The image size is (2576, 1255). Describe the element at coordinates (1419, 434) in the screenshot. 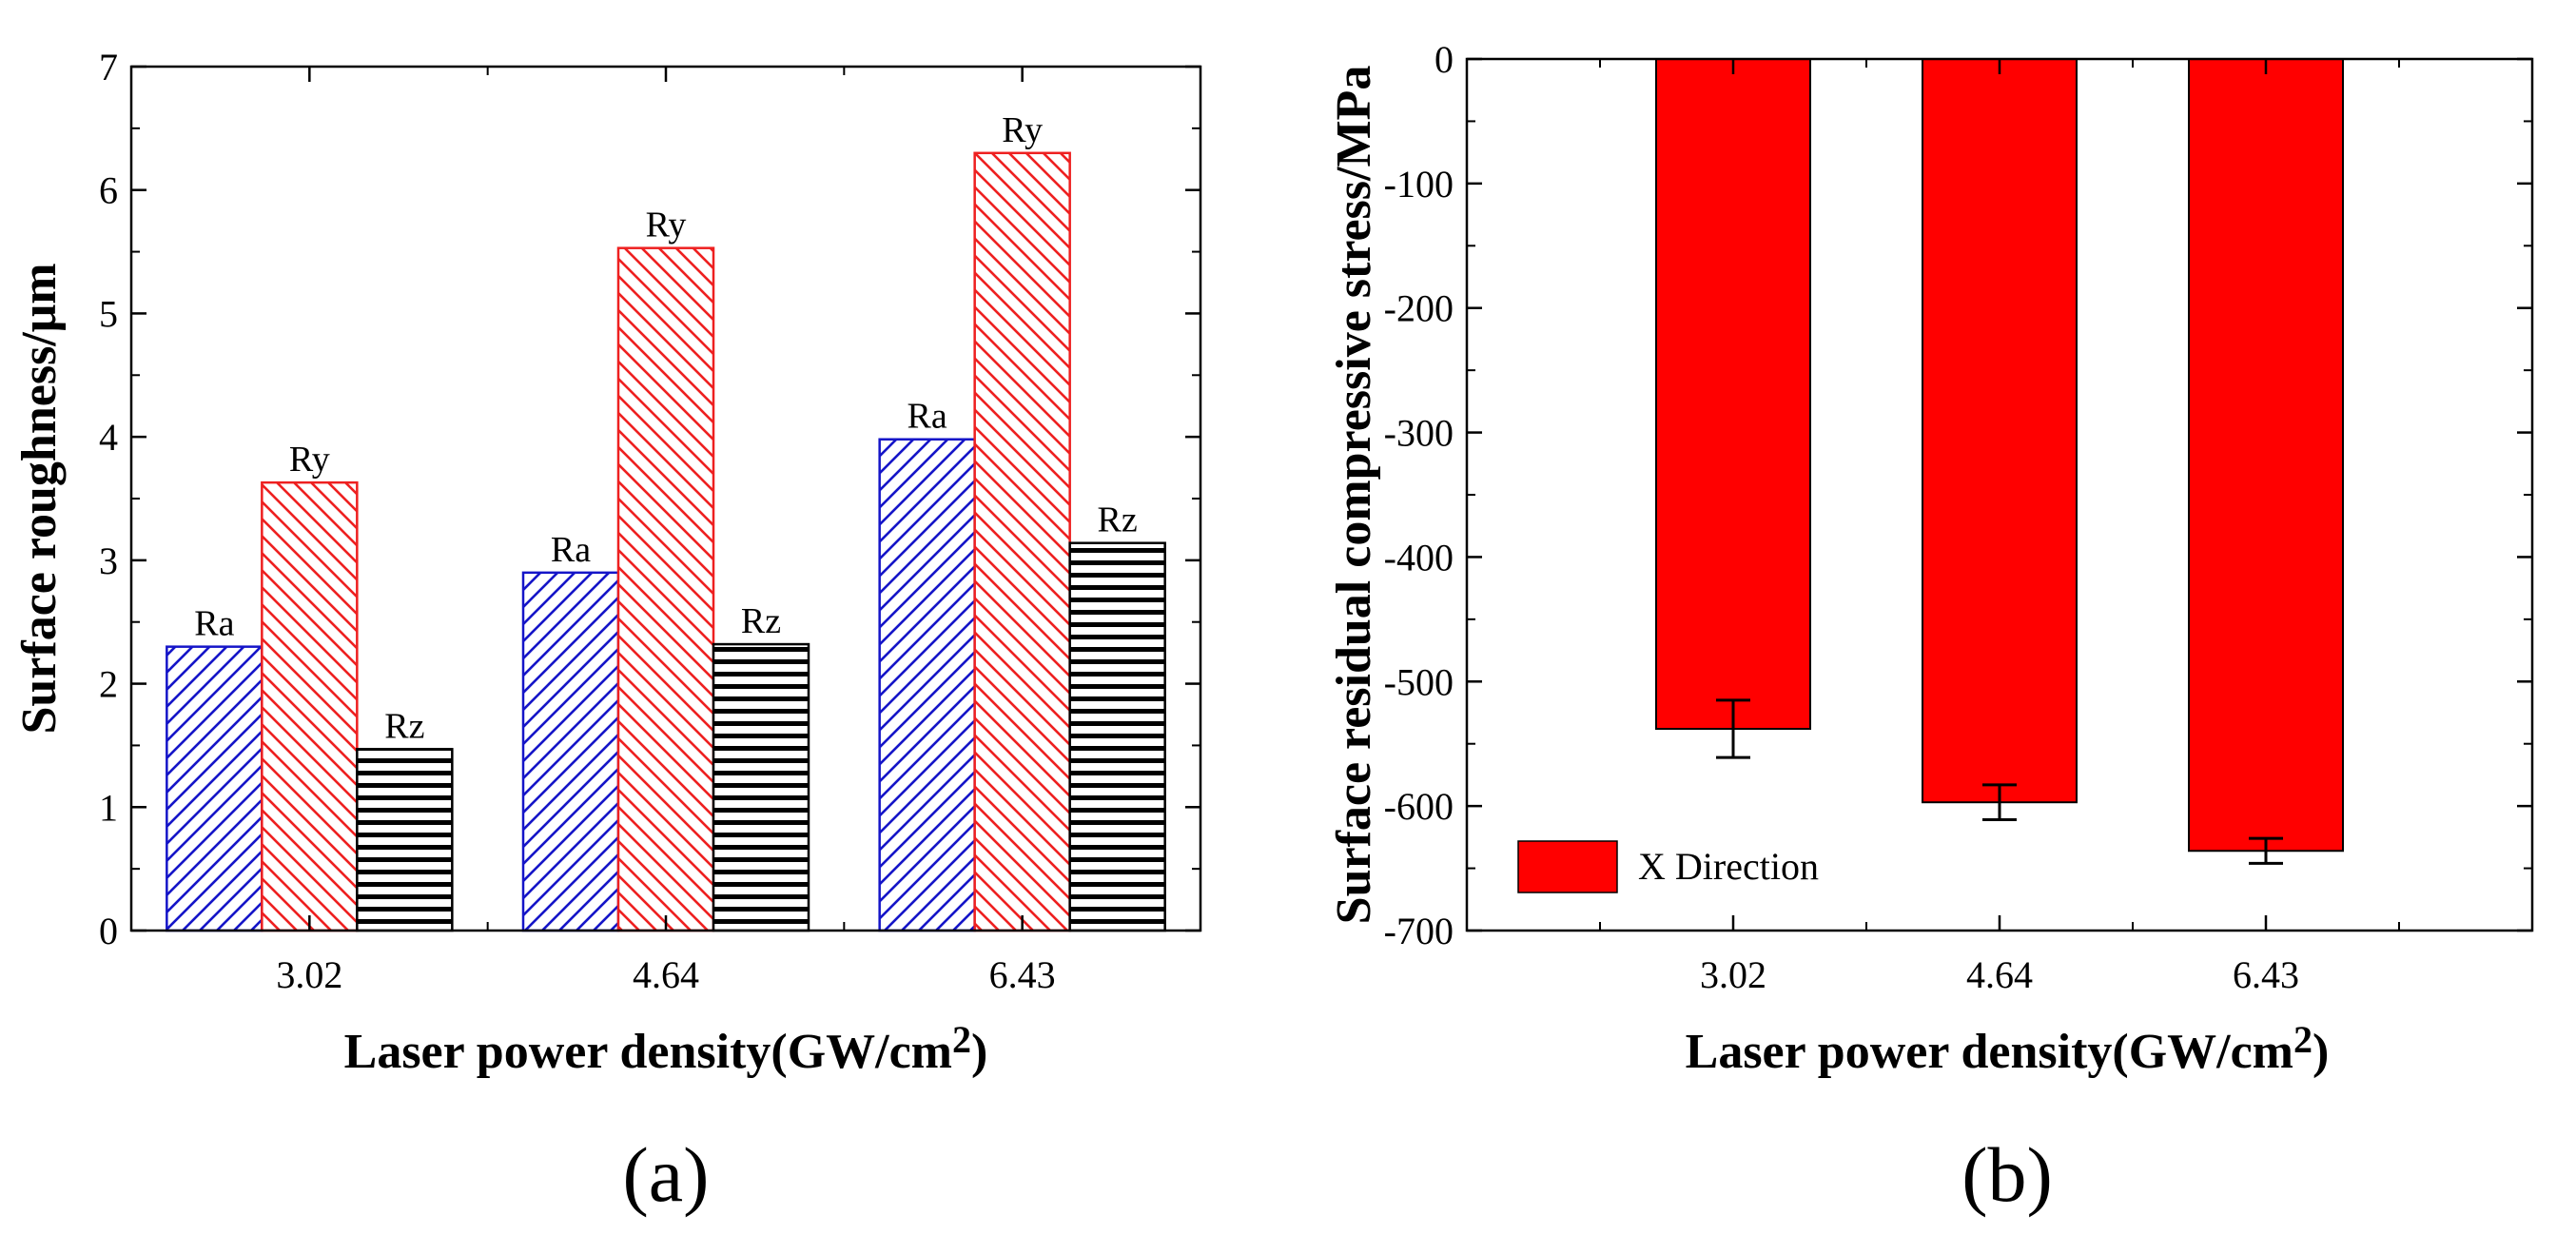

I see `y-tick-label: -300` at that location.